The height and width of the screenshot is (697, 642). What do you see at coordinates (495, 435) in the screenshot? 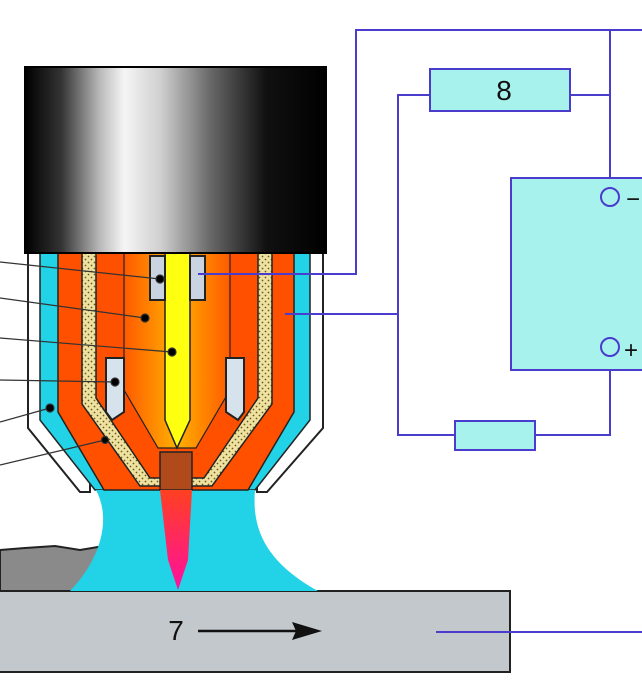
I see `resistor-lower` at bounding box center [495, 435].